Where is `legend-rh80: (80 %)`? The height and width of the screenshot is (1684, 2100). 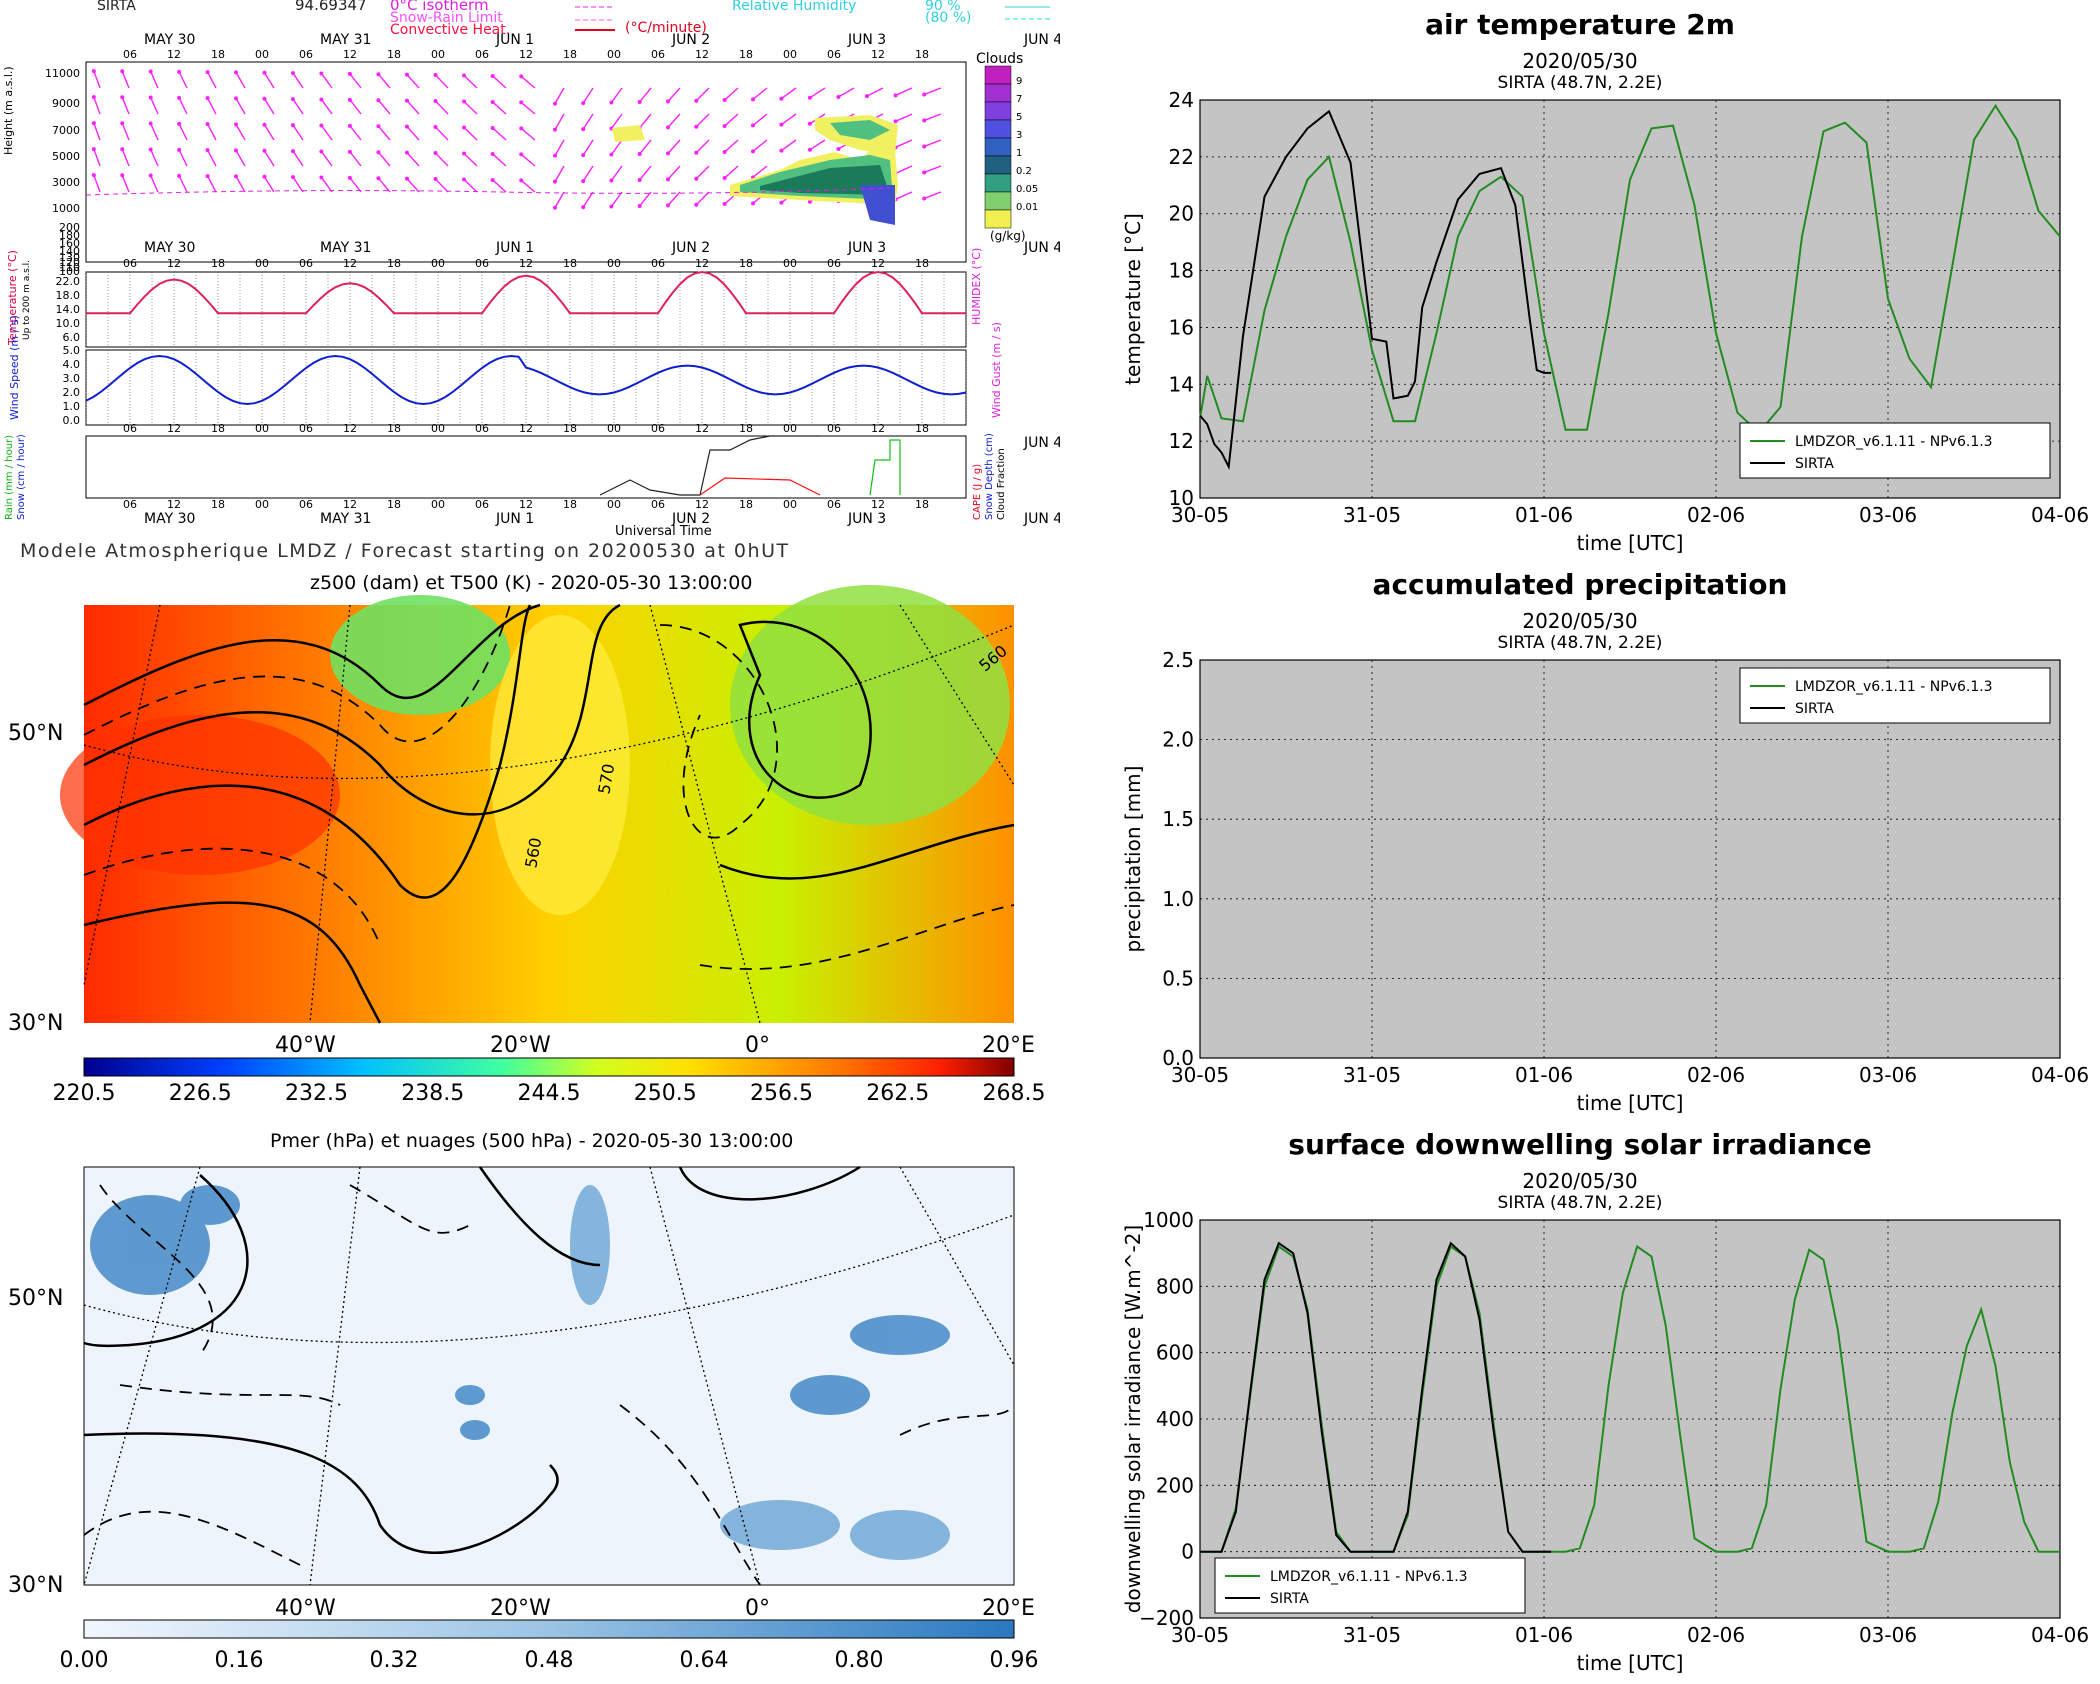 legend-rh80: (80 %) is located at coordinates (948, 18).